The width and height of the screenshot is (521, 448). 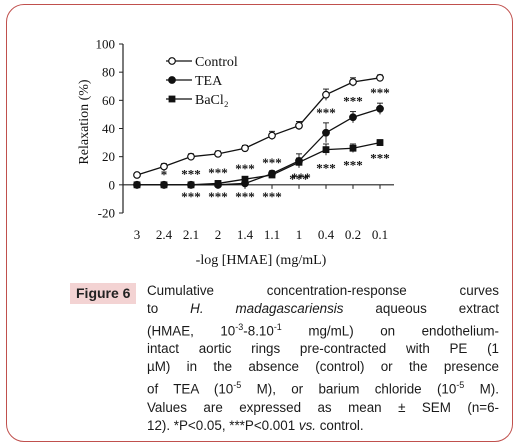 I want to click on y-tick-label: -20, so click(x=106, y=213).